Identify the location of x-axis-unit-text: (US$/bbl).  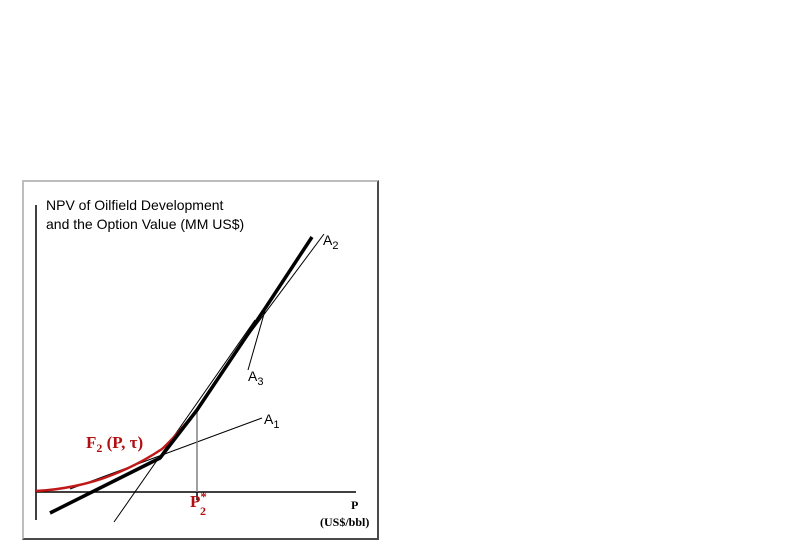
(345, 522).